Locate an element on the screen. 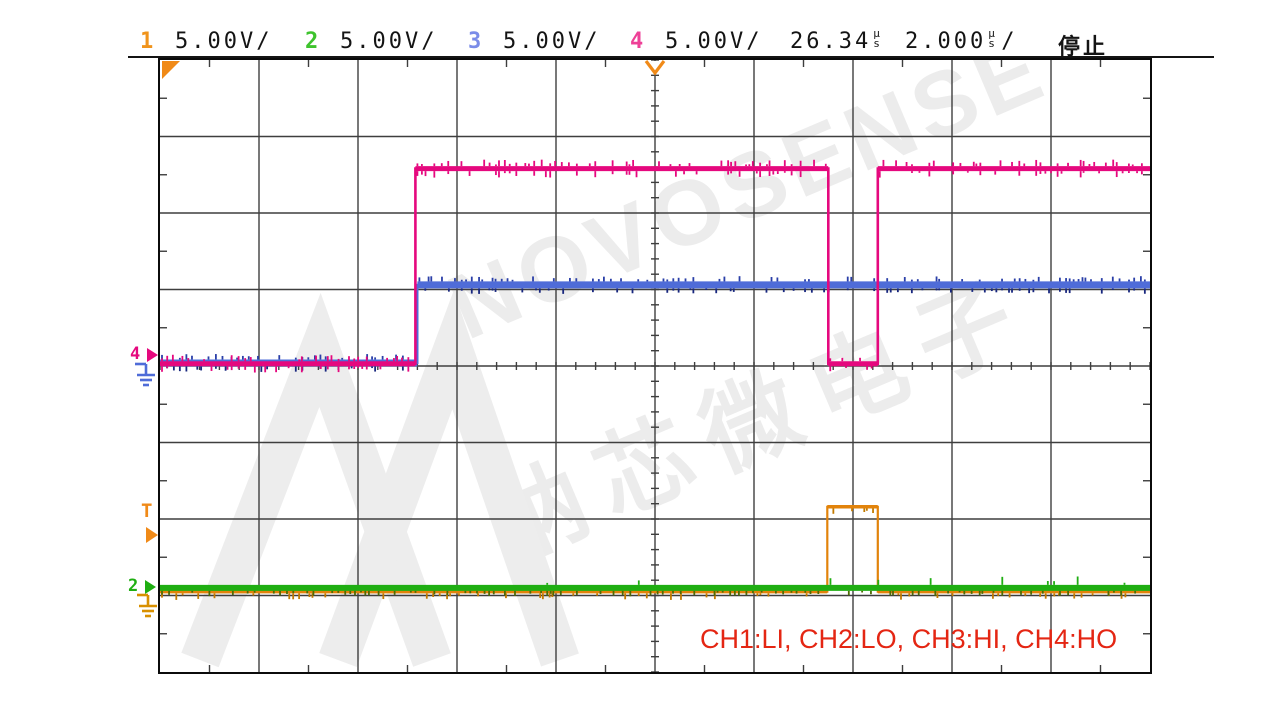  ch1-number: 1 is located at coordinates (148, 41).